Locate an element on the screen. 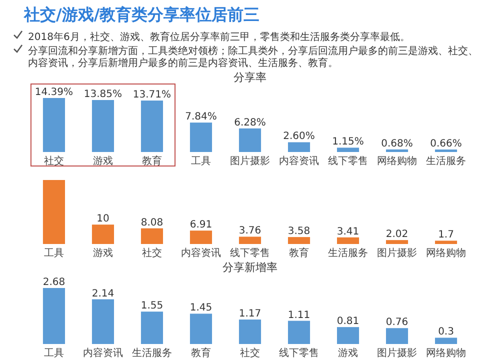 Image resolution: width=500 pixels, height=362 pixels. data-label: 7.84% is located at coordinates (201, 117).